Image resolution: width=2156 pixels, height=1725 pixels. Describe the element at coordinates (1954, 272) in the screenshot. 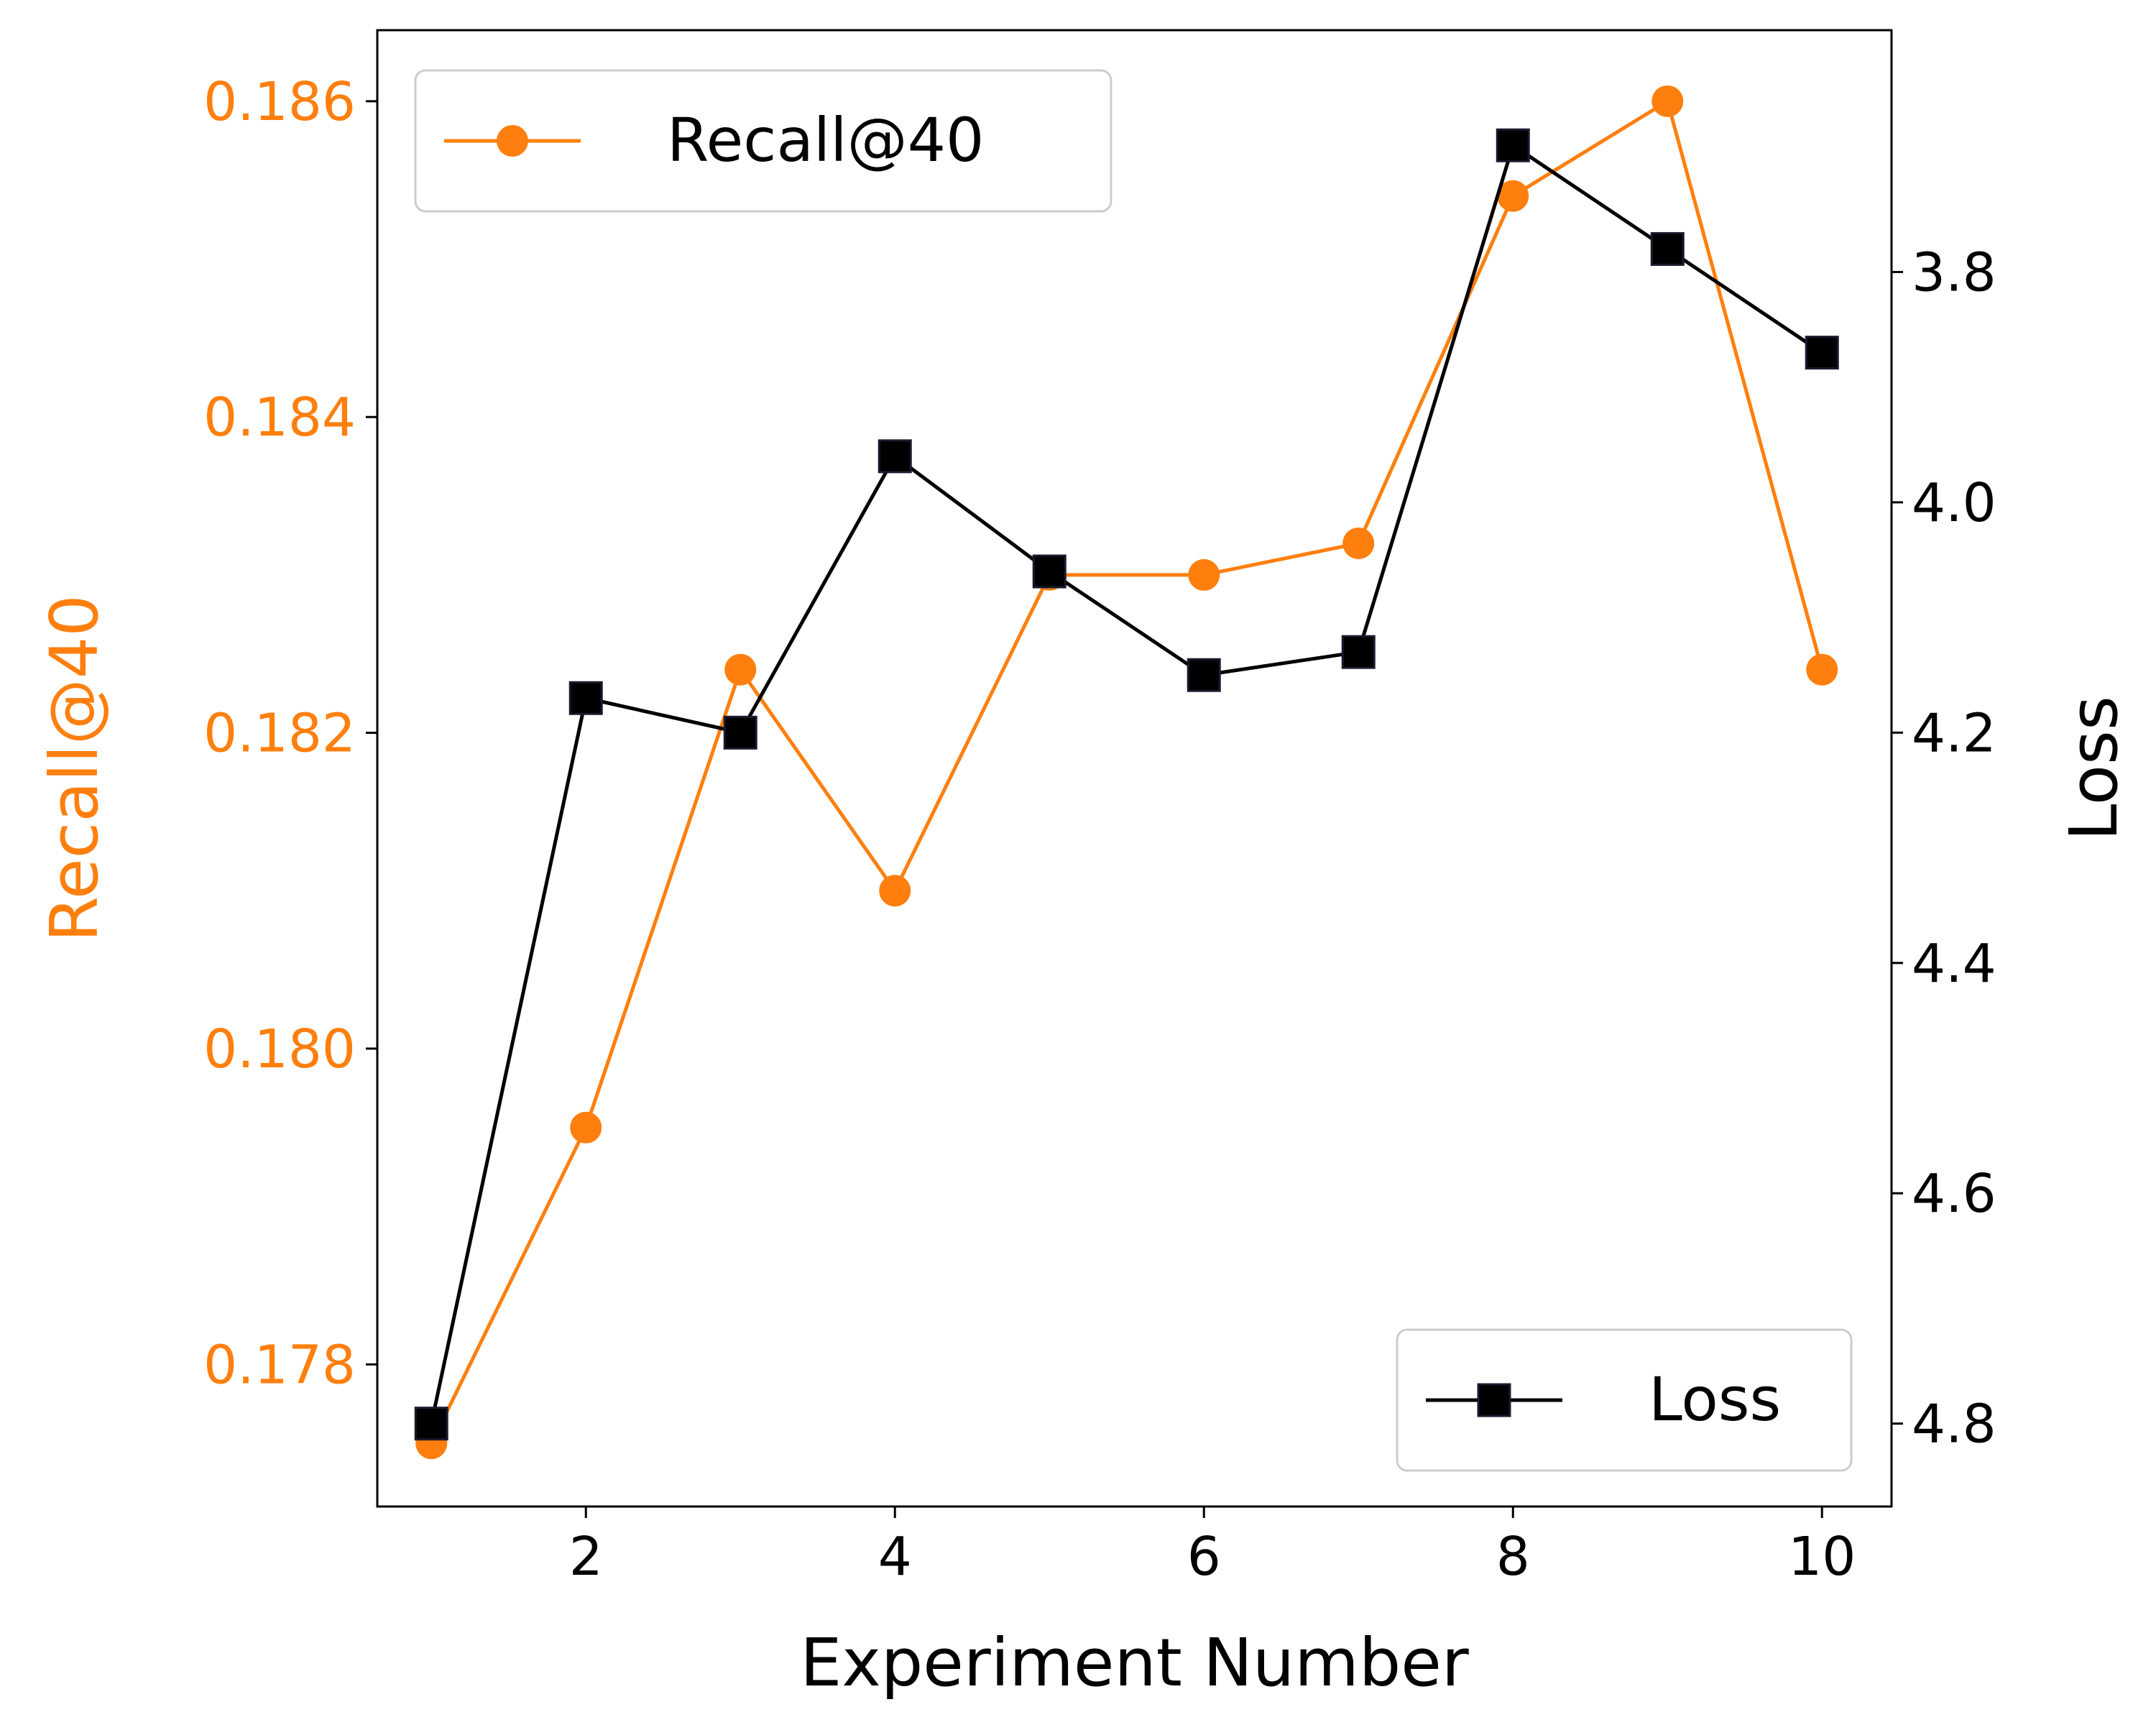

I see `y-right-tick-label: 3.8` at that location.